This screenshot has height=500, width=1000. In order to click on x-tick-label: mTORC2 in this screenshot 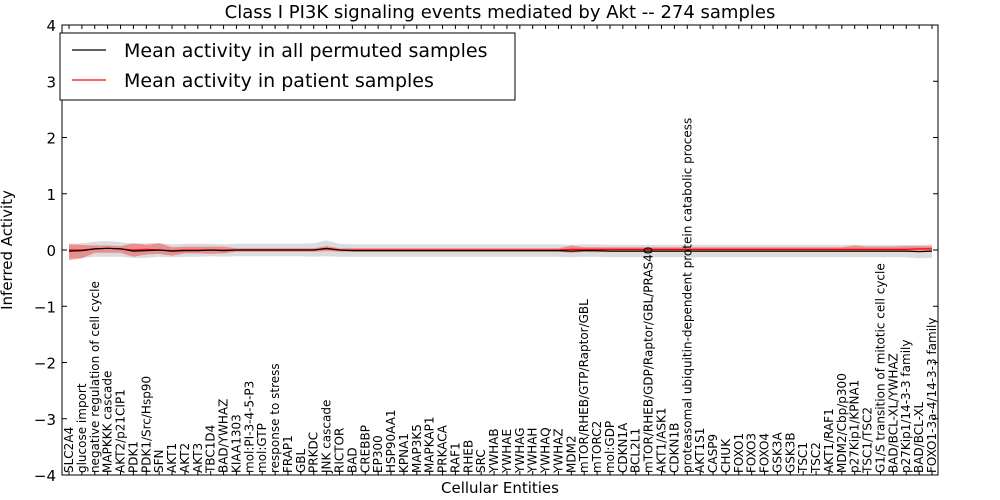, I will do `click(597, 447)`.